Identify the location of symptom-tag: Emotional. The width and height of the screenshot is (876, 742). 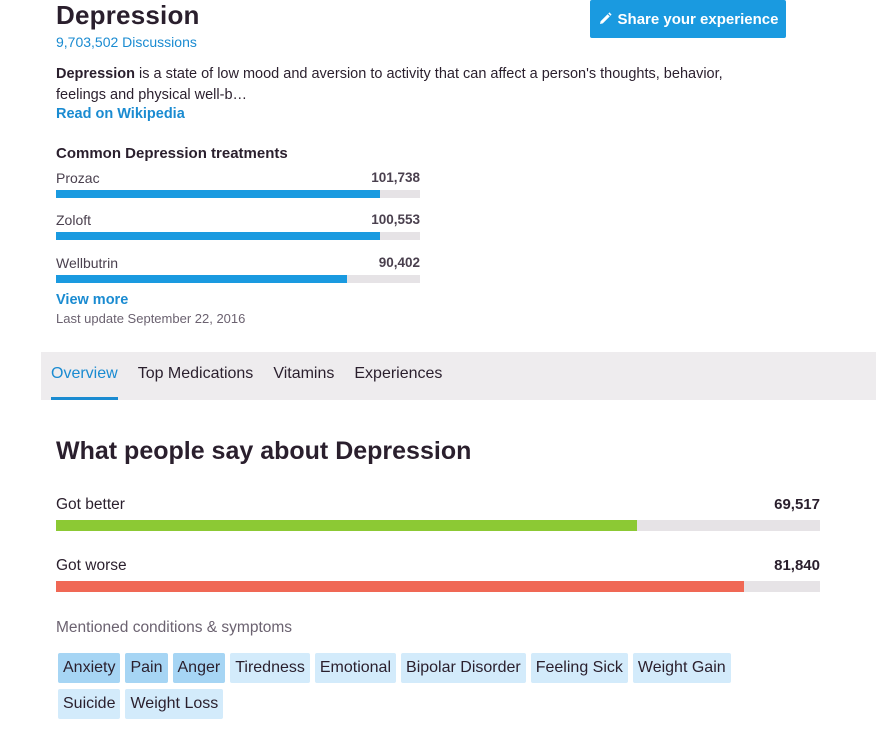
(355, 668).